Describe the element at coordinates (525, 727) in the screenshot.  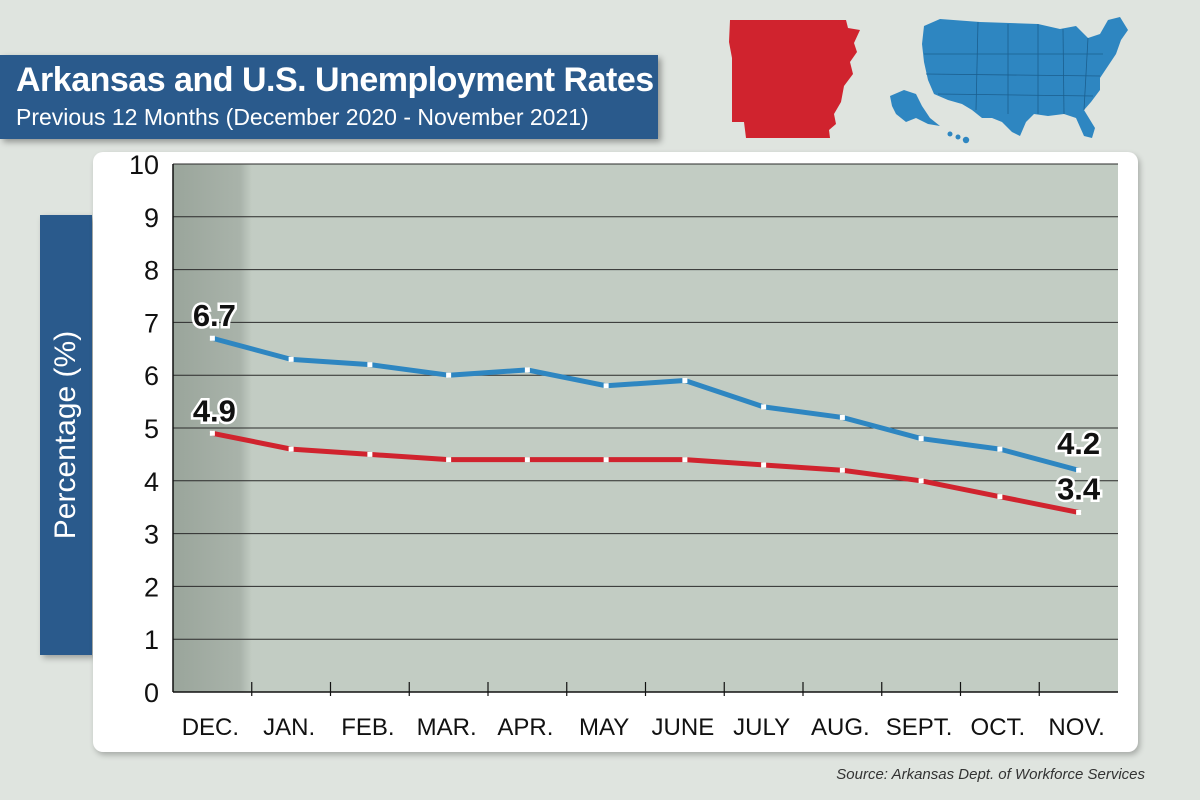
I see `x-tick-label: APR.` at that location.